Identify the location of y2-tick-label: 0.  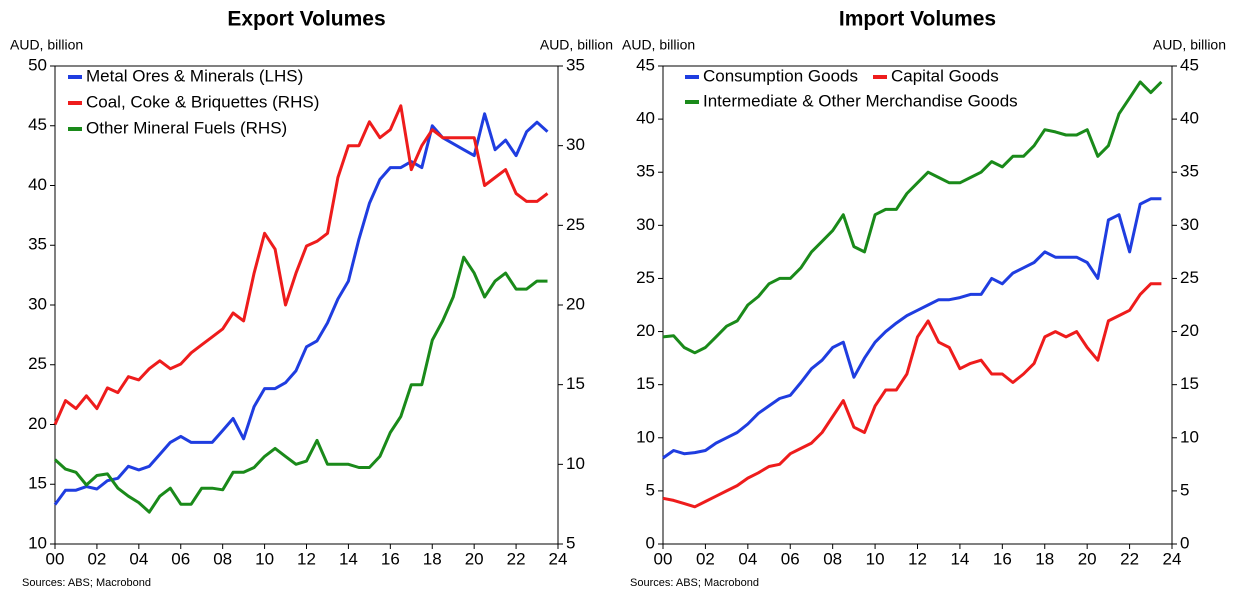
(1184, 542).